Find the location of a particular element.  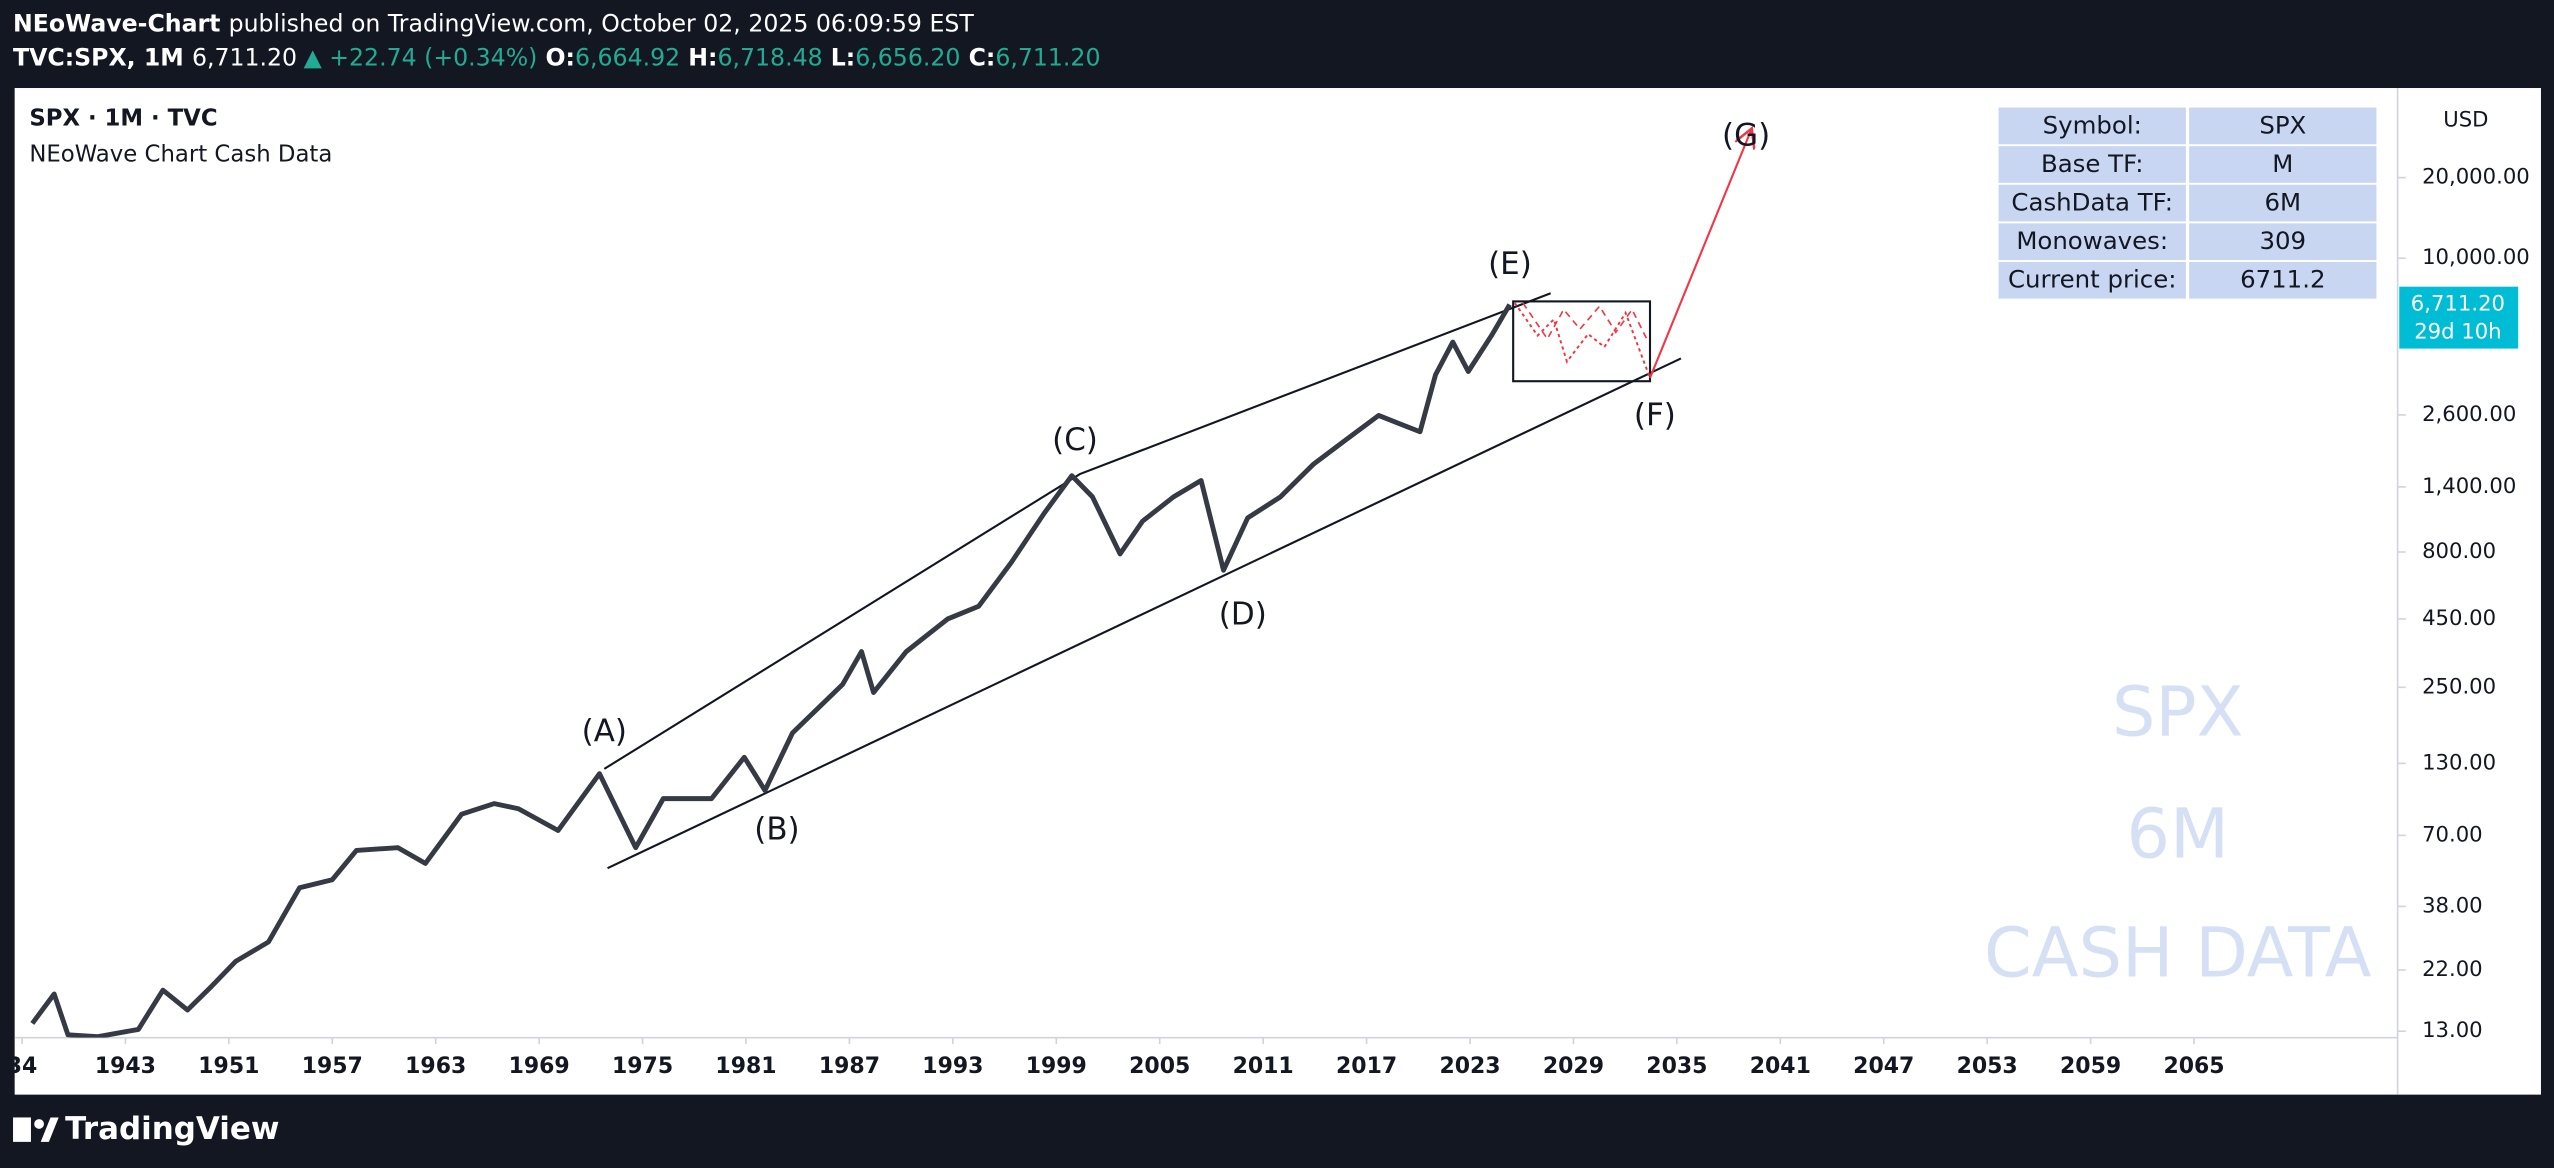

ohlc-label: O: is located at coordinates (560, 57).